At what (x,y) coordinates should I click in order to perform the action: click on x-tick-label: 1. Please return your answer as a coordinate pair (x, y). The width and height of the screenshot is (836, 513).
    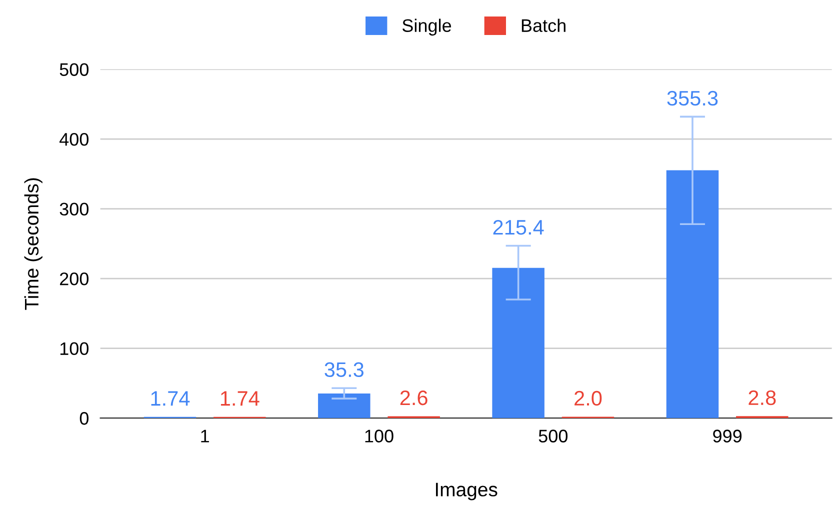
    Looking at the image, I should click on (205, 436).